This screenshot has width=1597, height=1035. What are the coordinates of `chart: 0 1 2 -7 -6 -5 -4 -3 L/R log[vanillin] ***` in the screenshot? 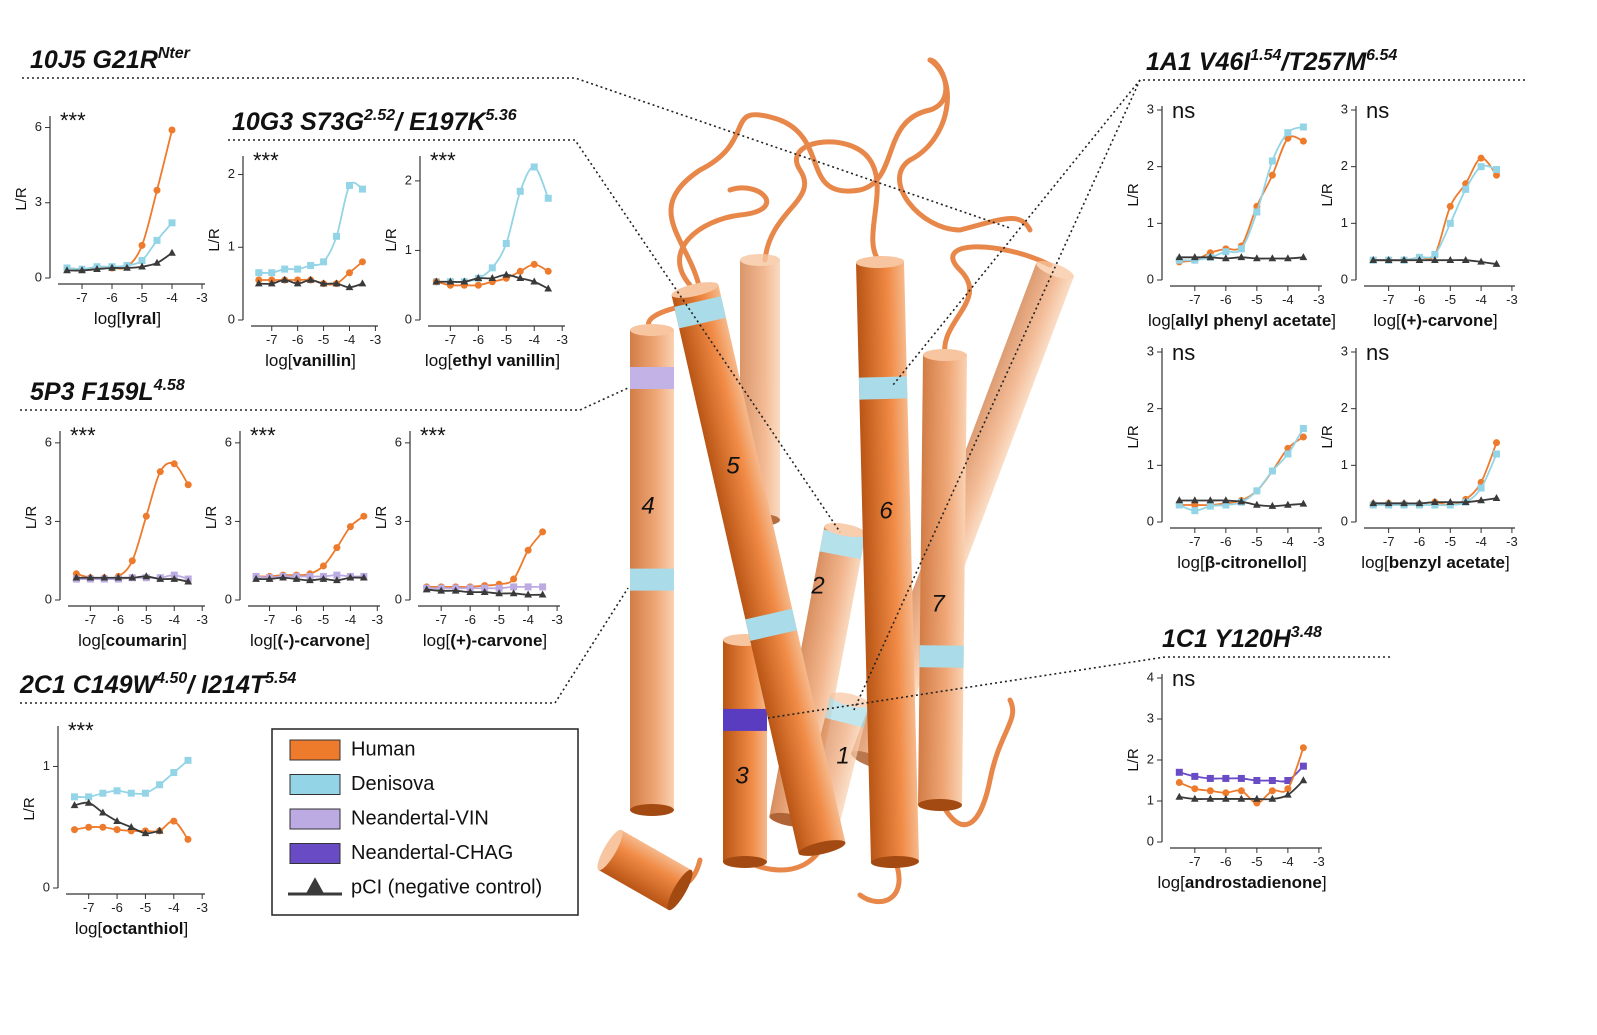 It's located at (293, 259).